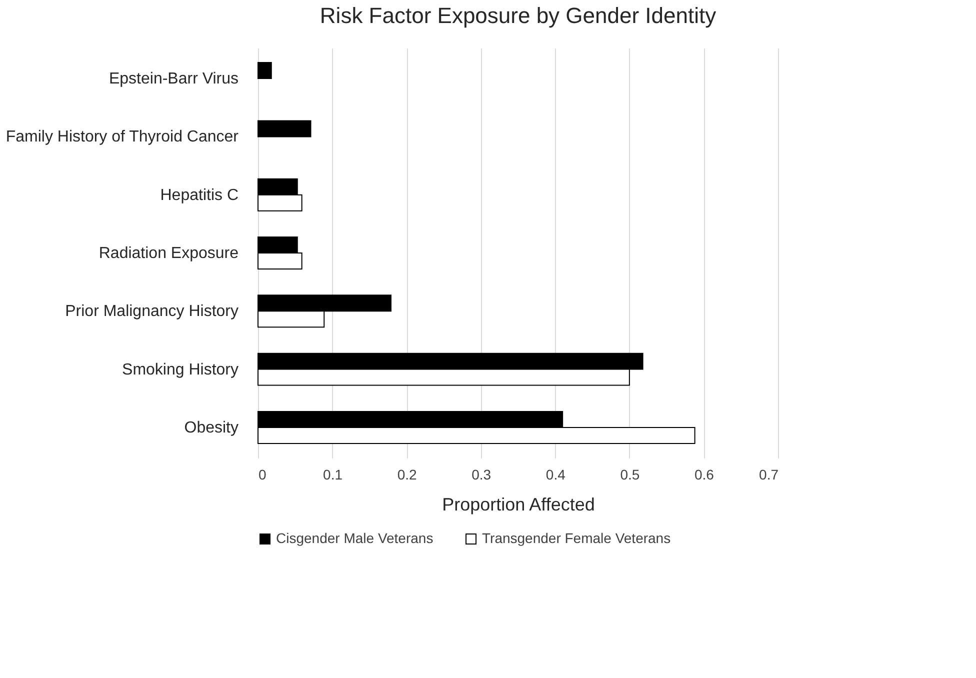  Describe the element at coordinates (151, 311) in the screenshot. I see `y-tick-label: Prior Malignancy History` at that location.